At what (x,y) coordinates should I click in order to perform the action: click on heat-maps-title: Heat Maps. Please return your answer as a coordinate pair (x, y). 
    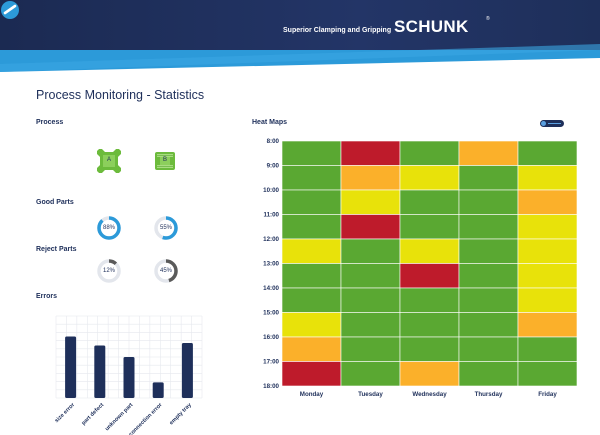
    Looking at the image, I should click on (270, 122).